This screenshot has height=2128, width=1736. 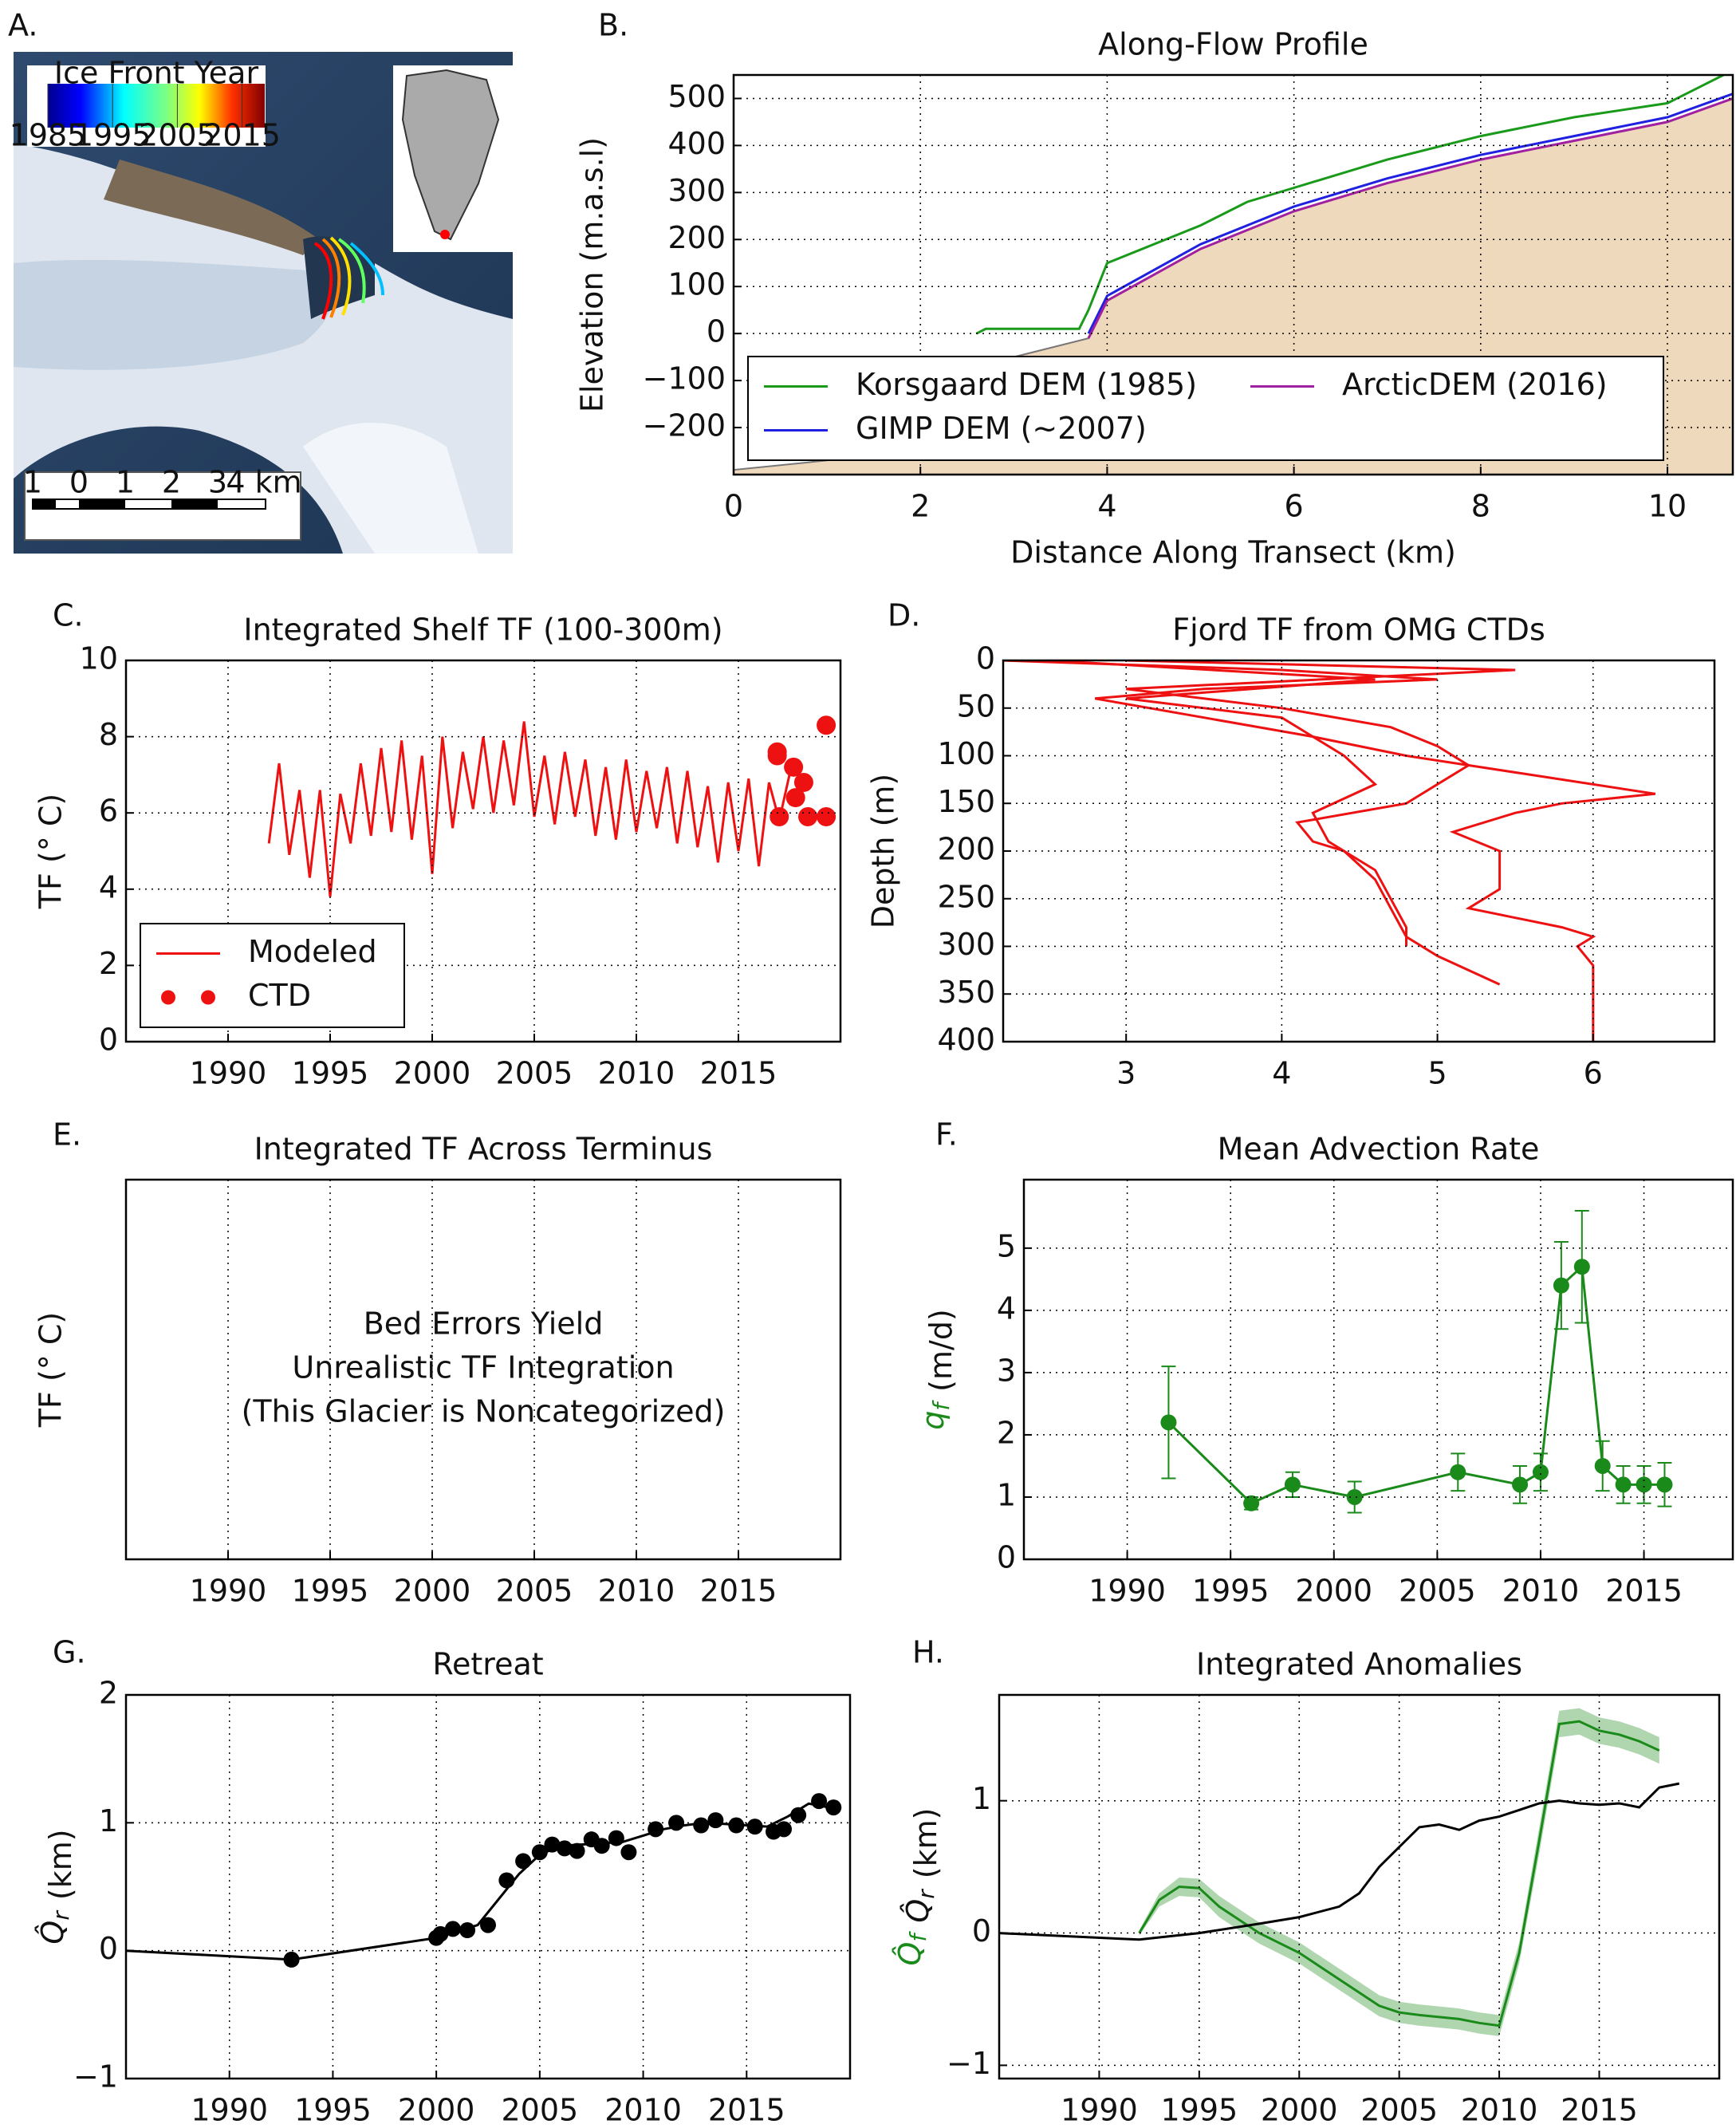 What do you see at coordinates (172, 482) in the screenshot?
I see `scale-label: 2` at bounding box center [172, 482].